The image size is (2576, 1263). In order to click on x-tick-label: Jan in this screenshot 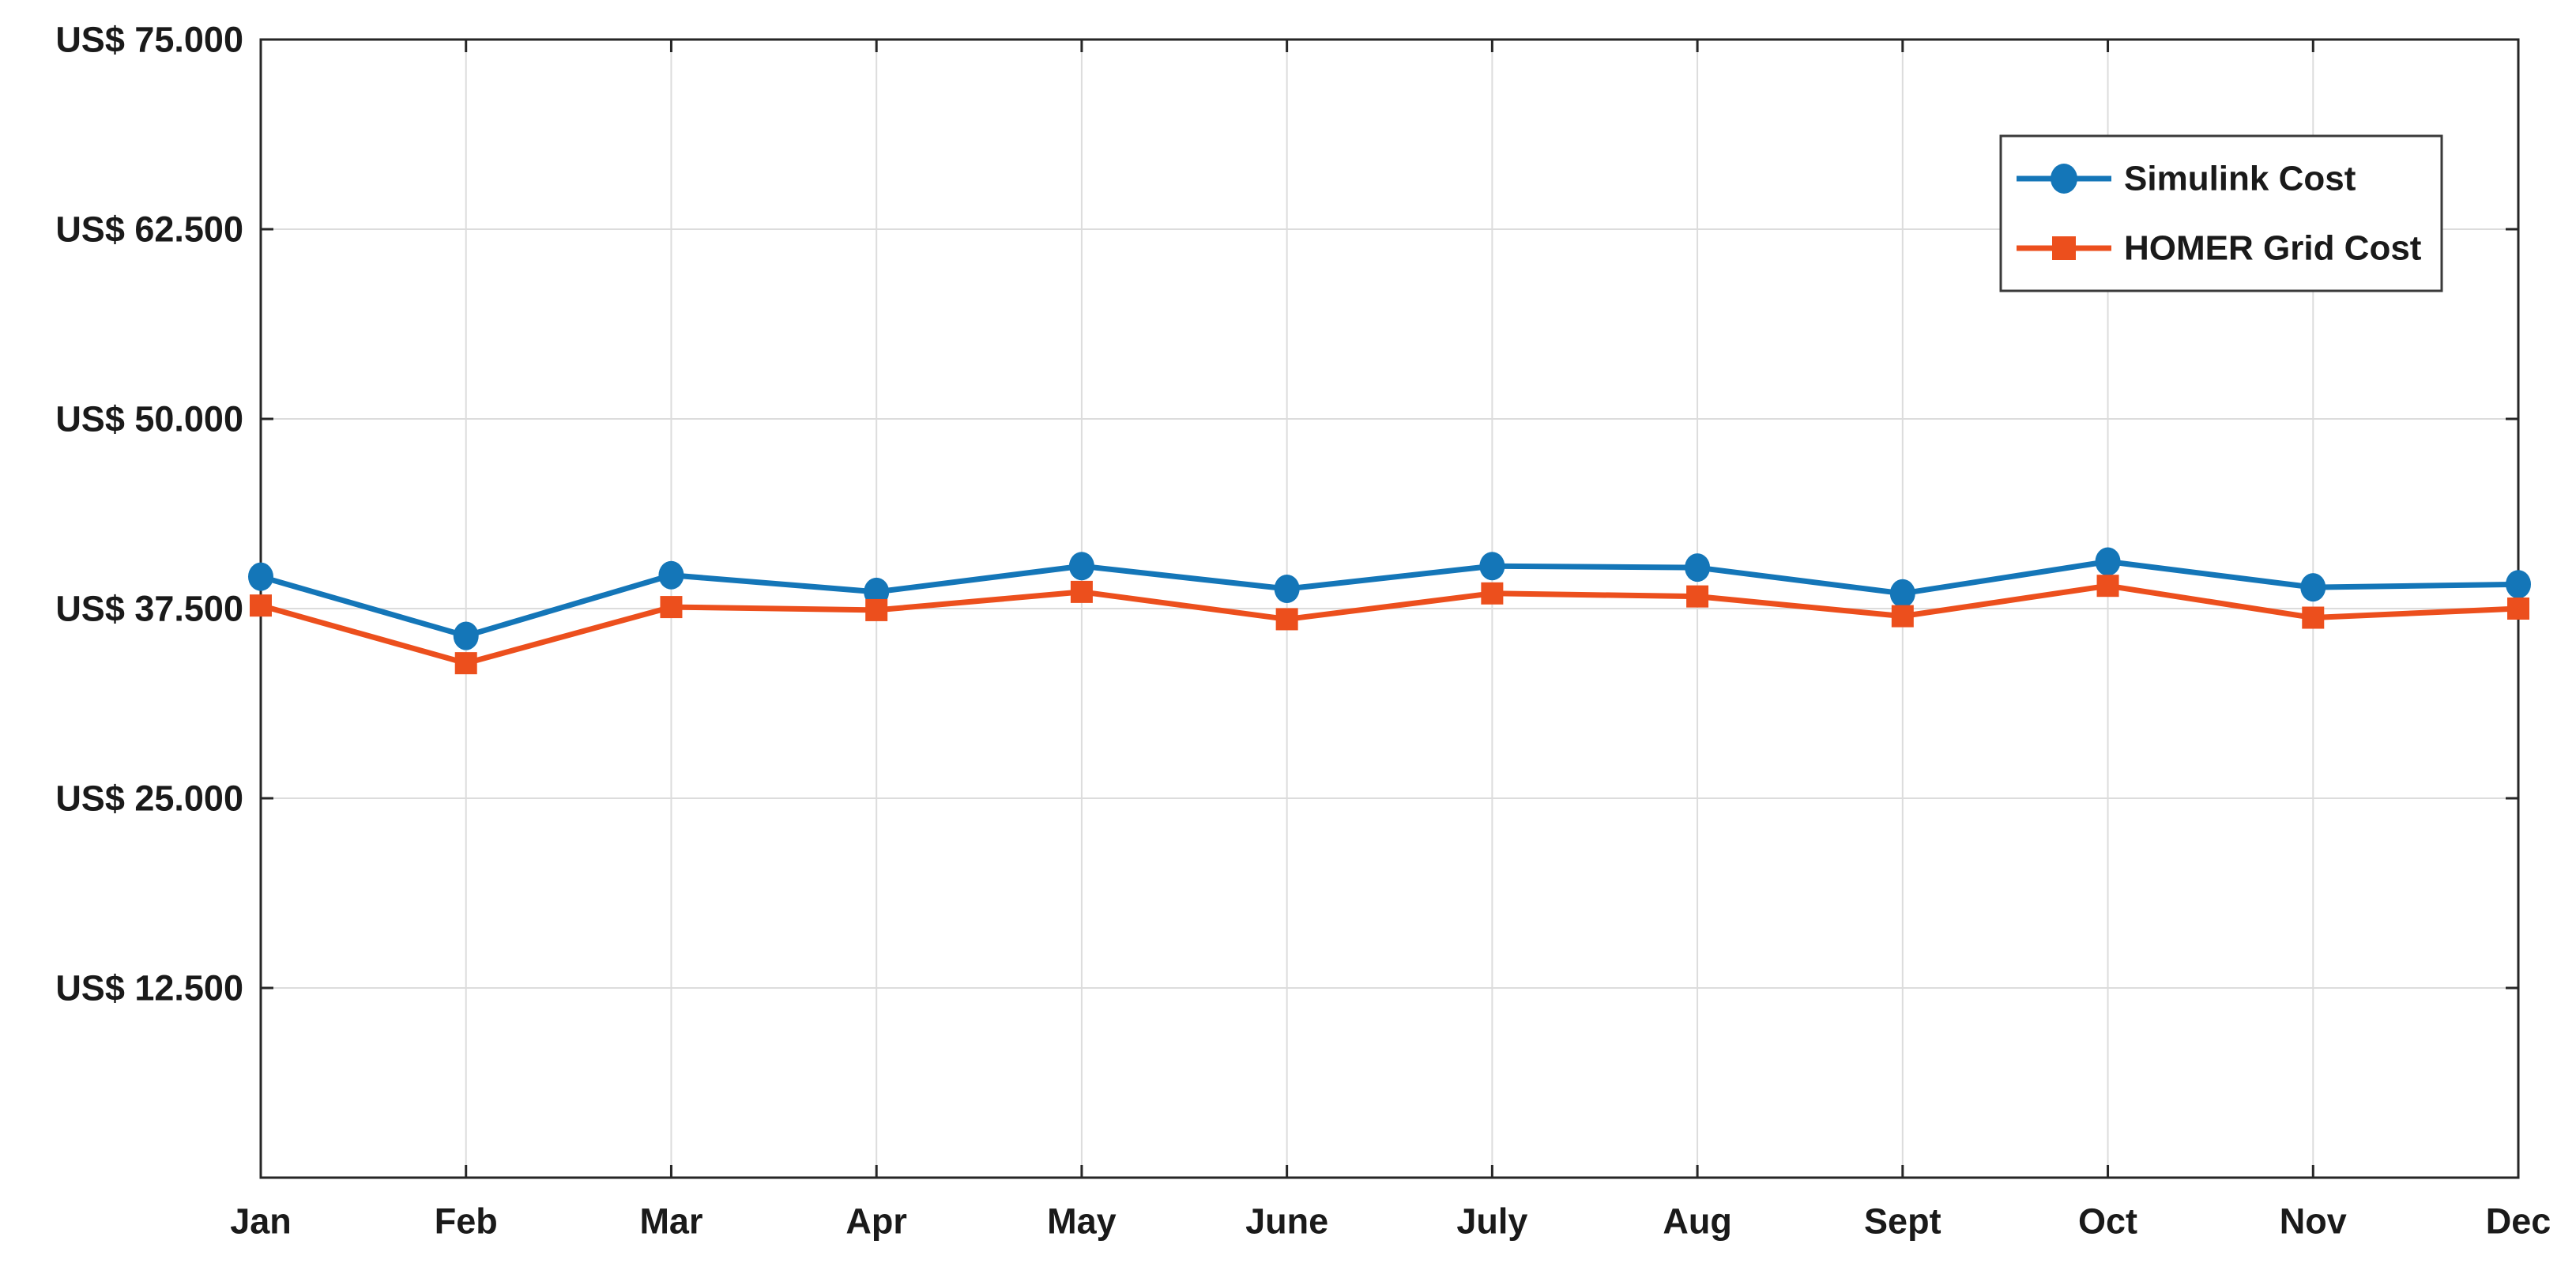, I will do `click(261, 1221)`.